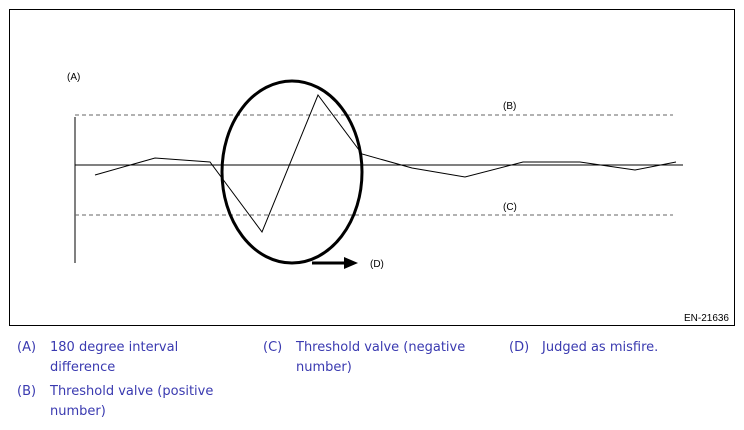  What do you see at coordinates (706, 318) in the screenshot?
I see `figure-id: EN-21636` at bounding box center [706, 318].